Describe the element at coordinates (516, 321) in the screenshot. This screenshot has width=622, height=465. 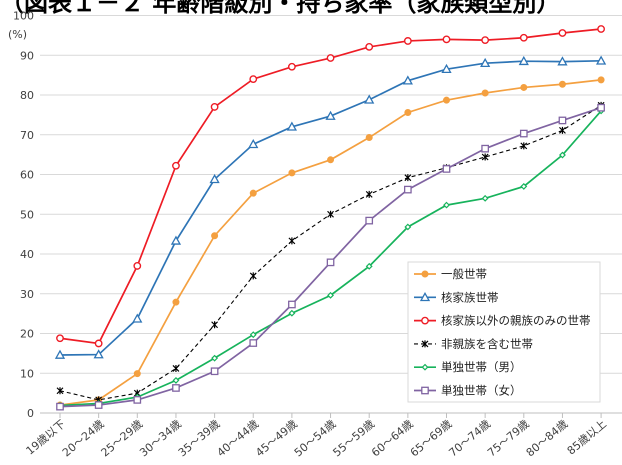
I see `legend-label: 核家族以外の親族のみの世帯` at that location.